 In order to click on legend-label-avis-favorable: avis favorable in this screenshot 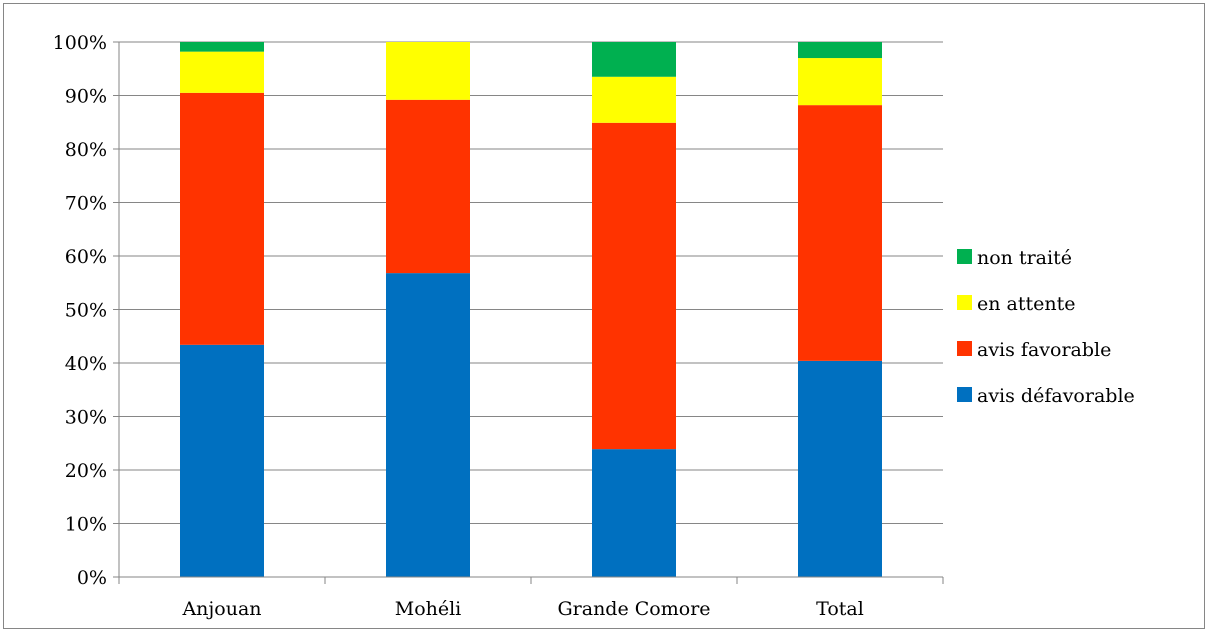, I will do `click(1044, 350)`.